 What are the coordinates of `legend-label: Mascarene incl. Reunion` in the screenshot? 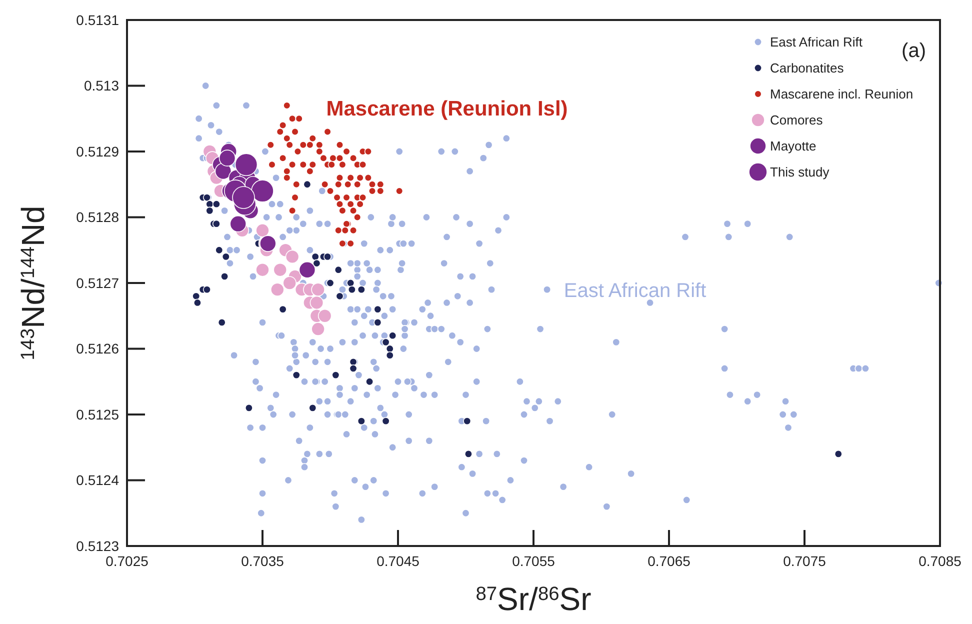 It's located at (842, 94).